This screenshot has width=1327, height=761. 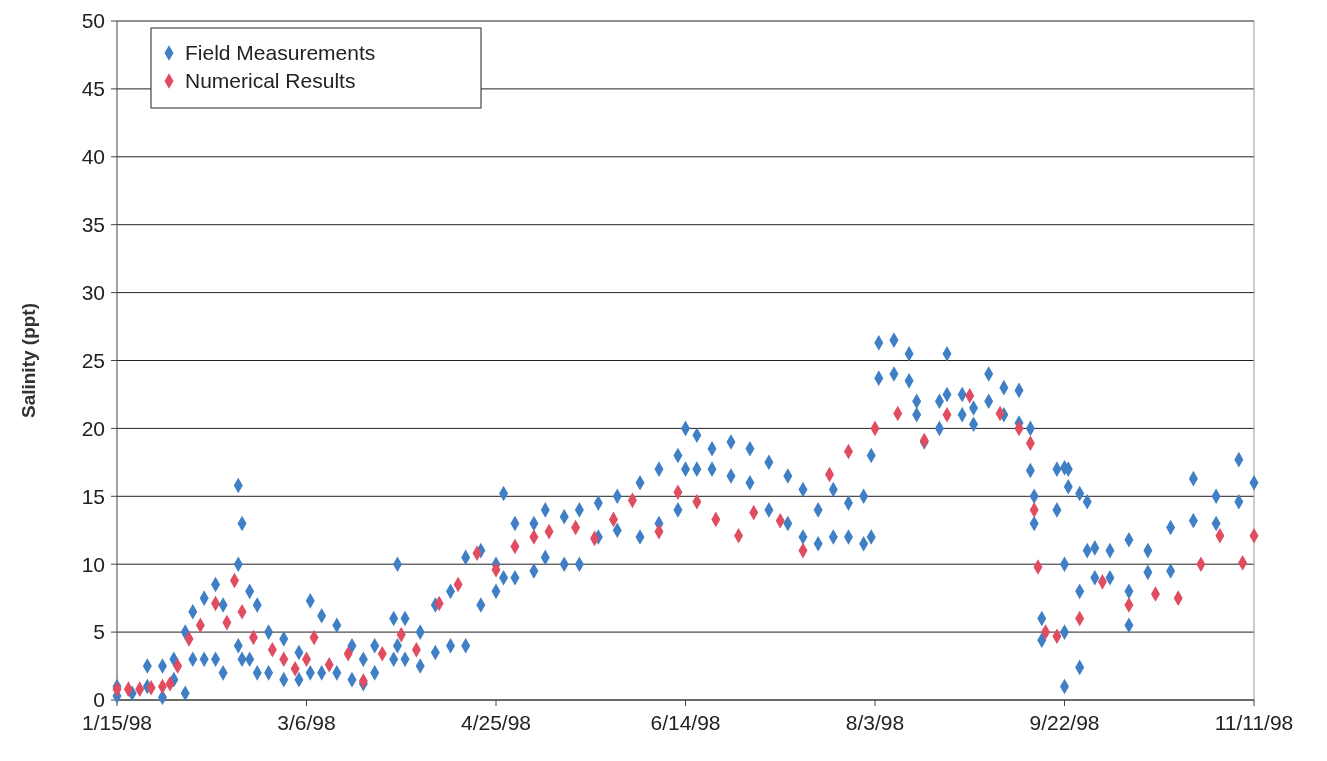 What do you see at coordinates (99, 632) in the screenshot?
I see `y-tick-label: 5` at bounding box center [99, 632].